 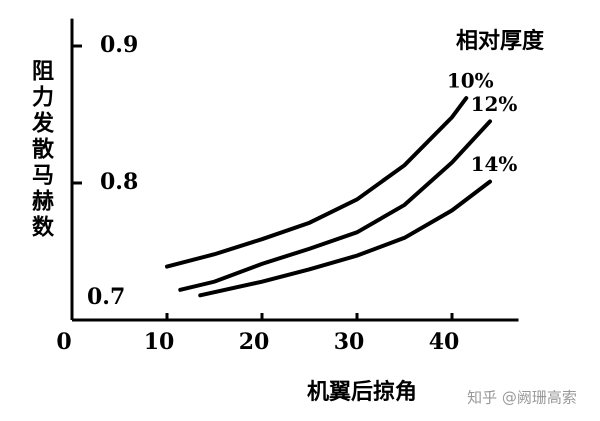 What do you see at coordinates (470, 81) in the screenshot?
I see `series-label: 10%` at bounding box center [470, 81].